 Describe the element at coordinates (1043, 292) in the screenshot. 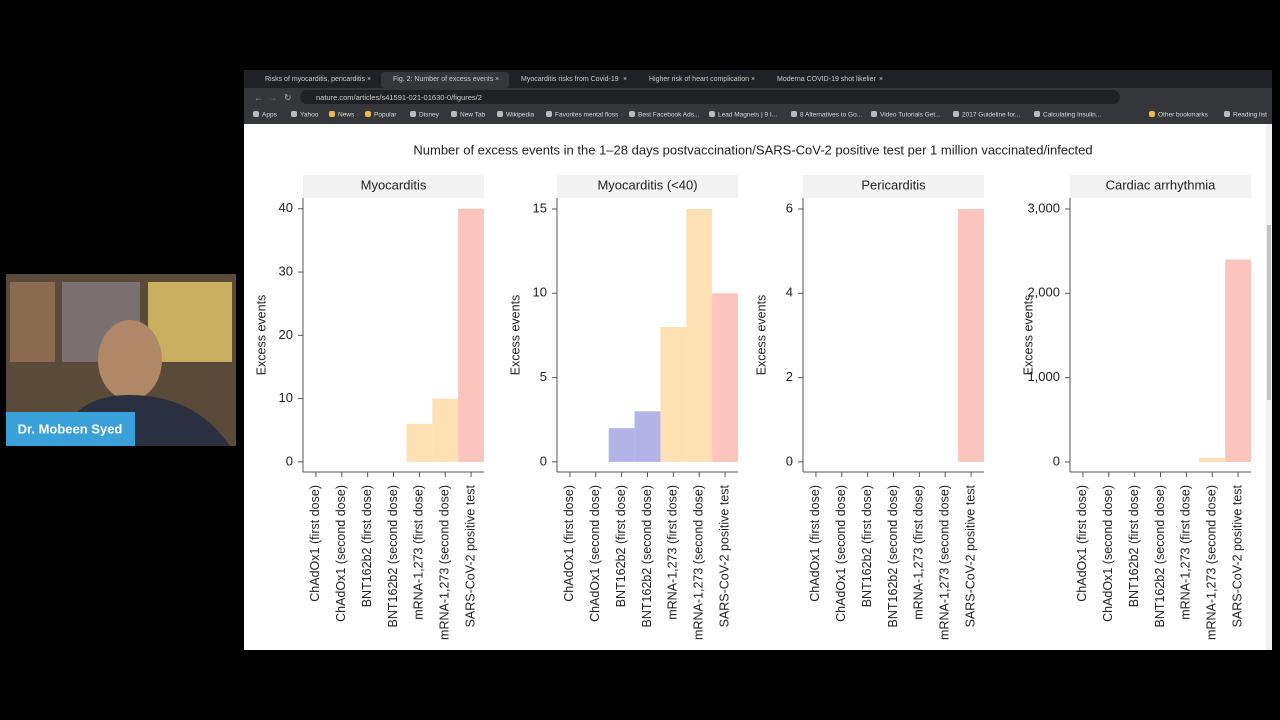

I see `y-tick-label: 2,000` at that location.